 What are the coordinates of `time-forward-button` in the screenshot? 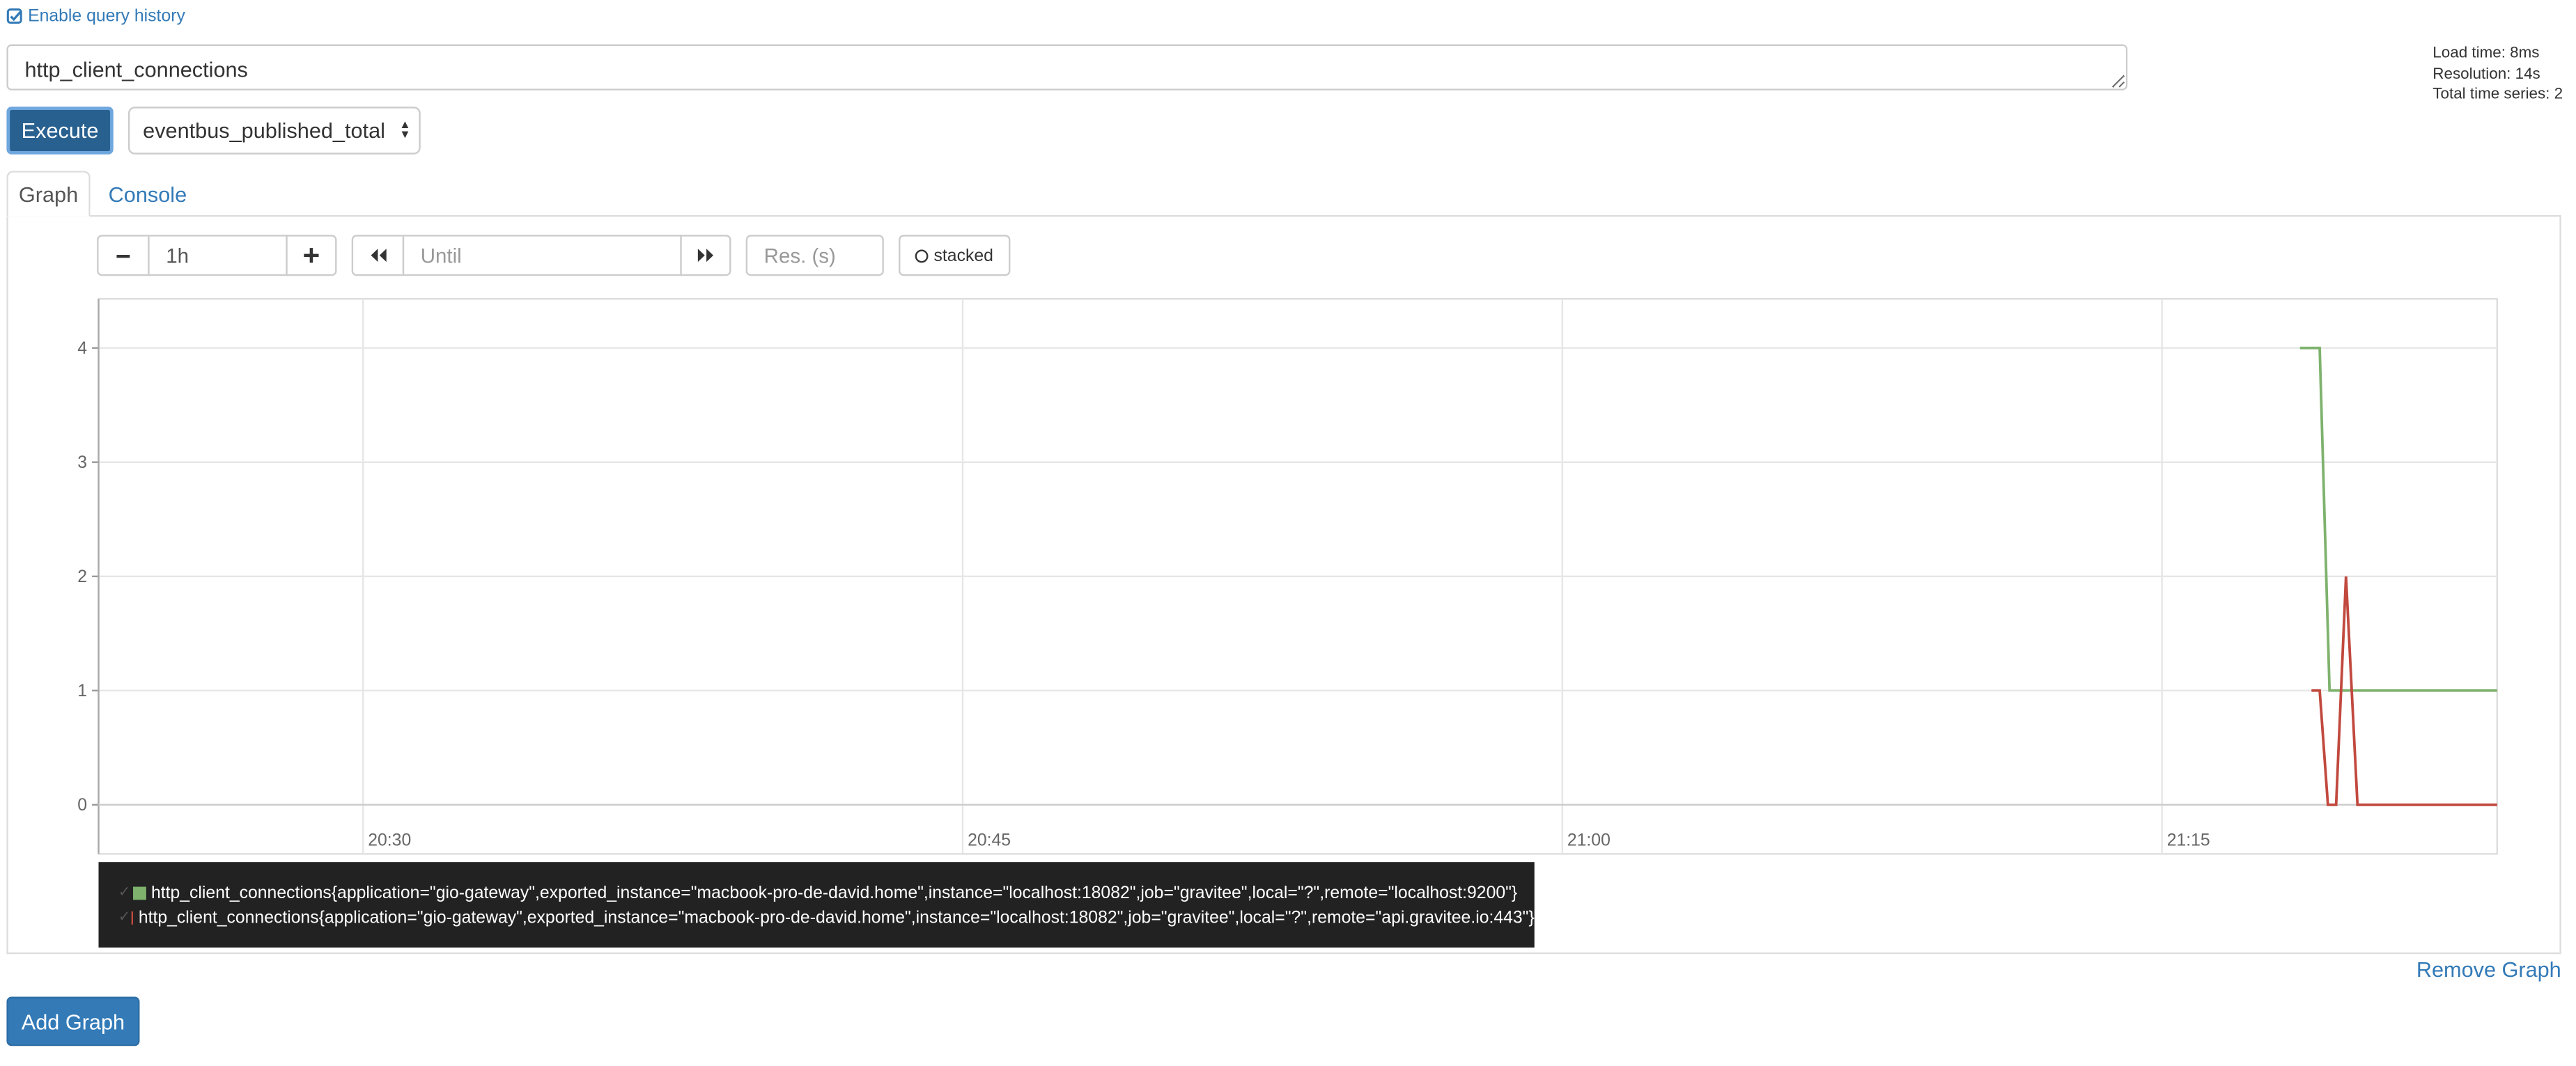 It's located at (705, 255).